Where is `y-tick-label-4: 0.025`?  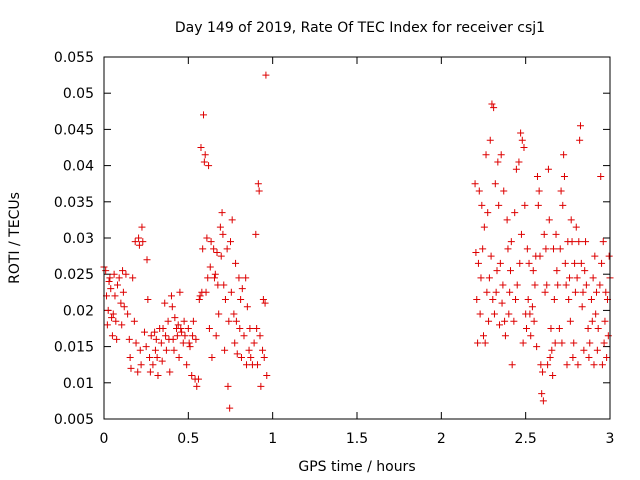
y-tick-label-4: 0.025 is located at coordinates (74, 275).